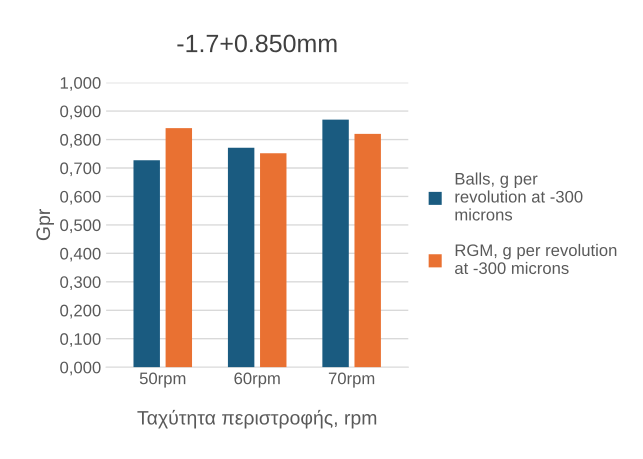  I want to click on y-tick-label: 0,900, so click(80, 112).